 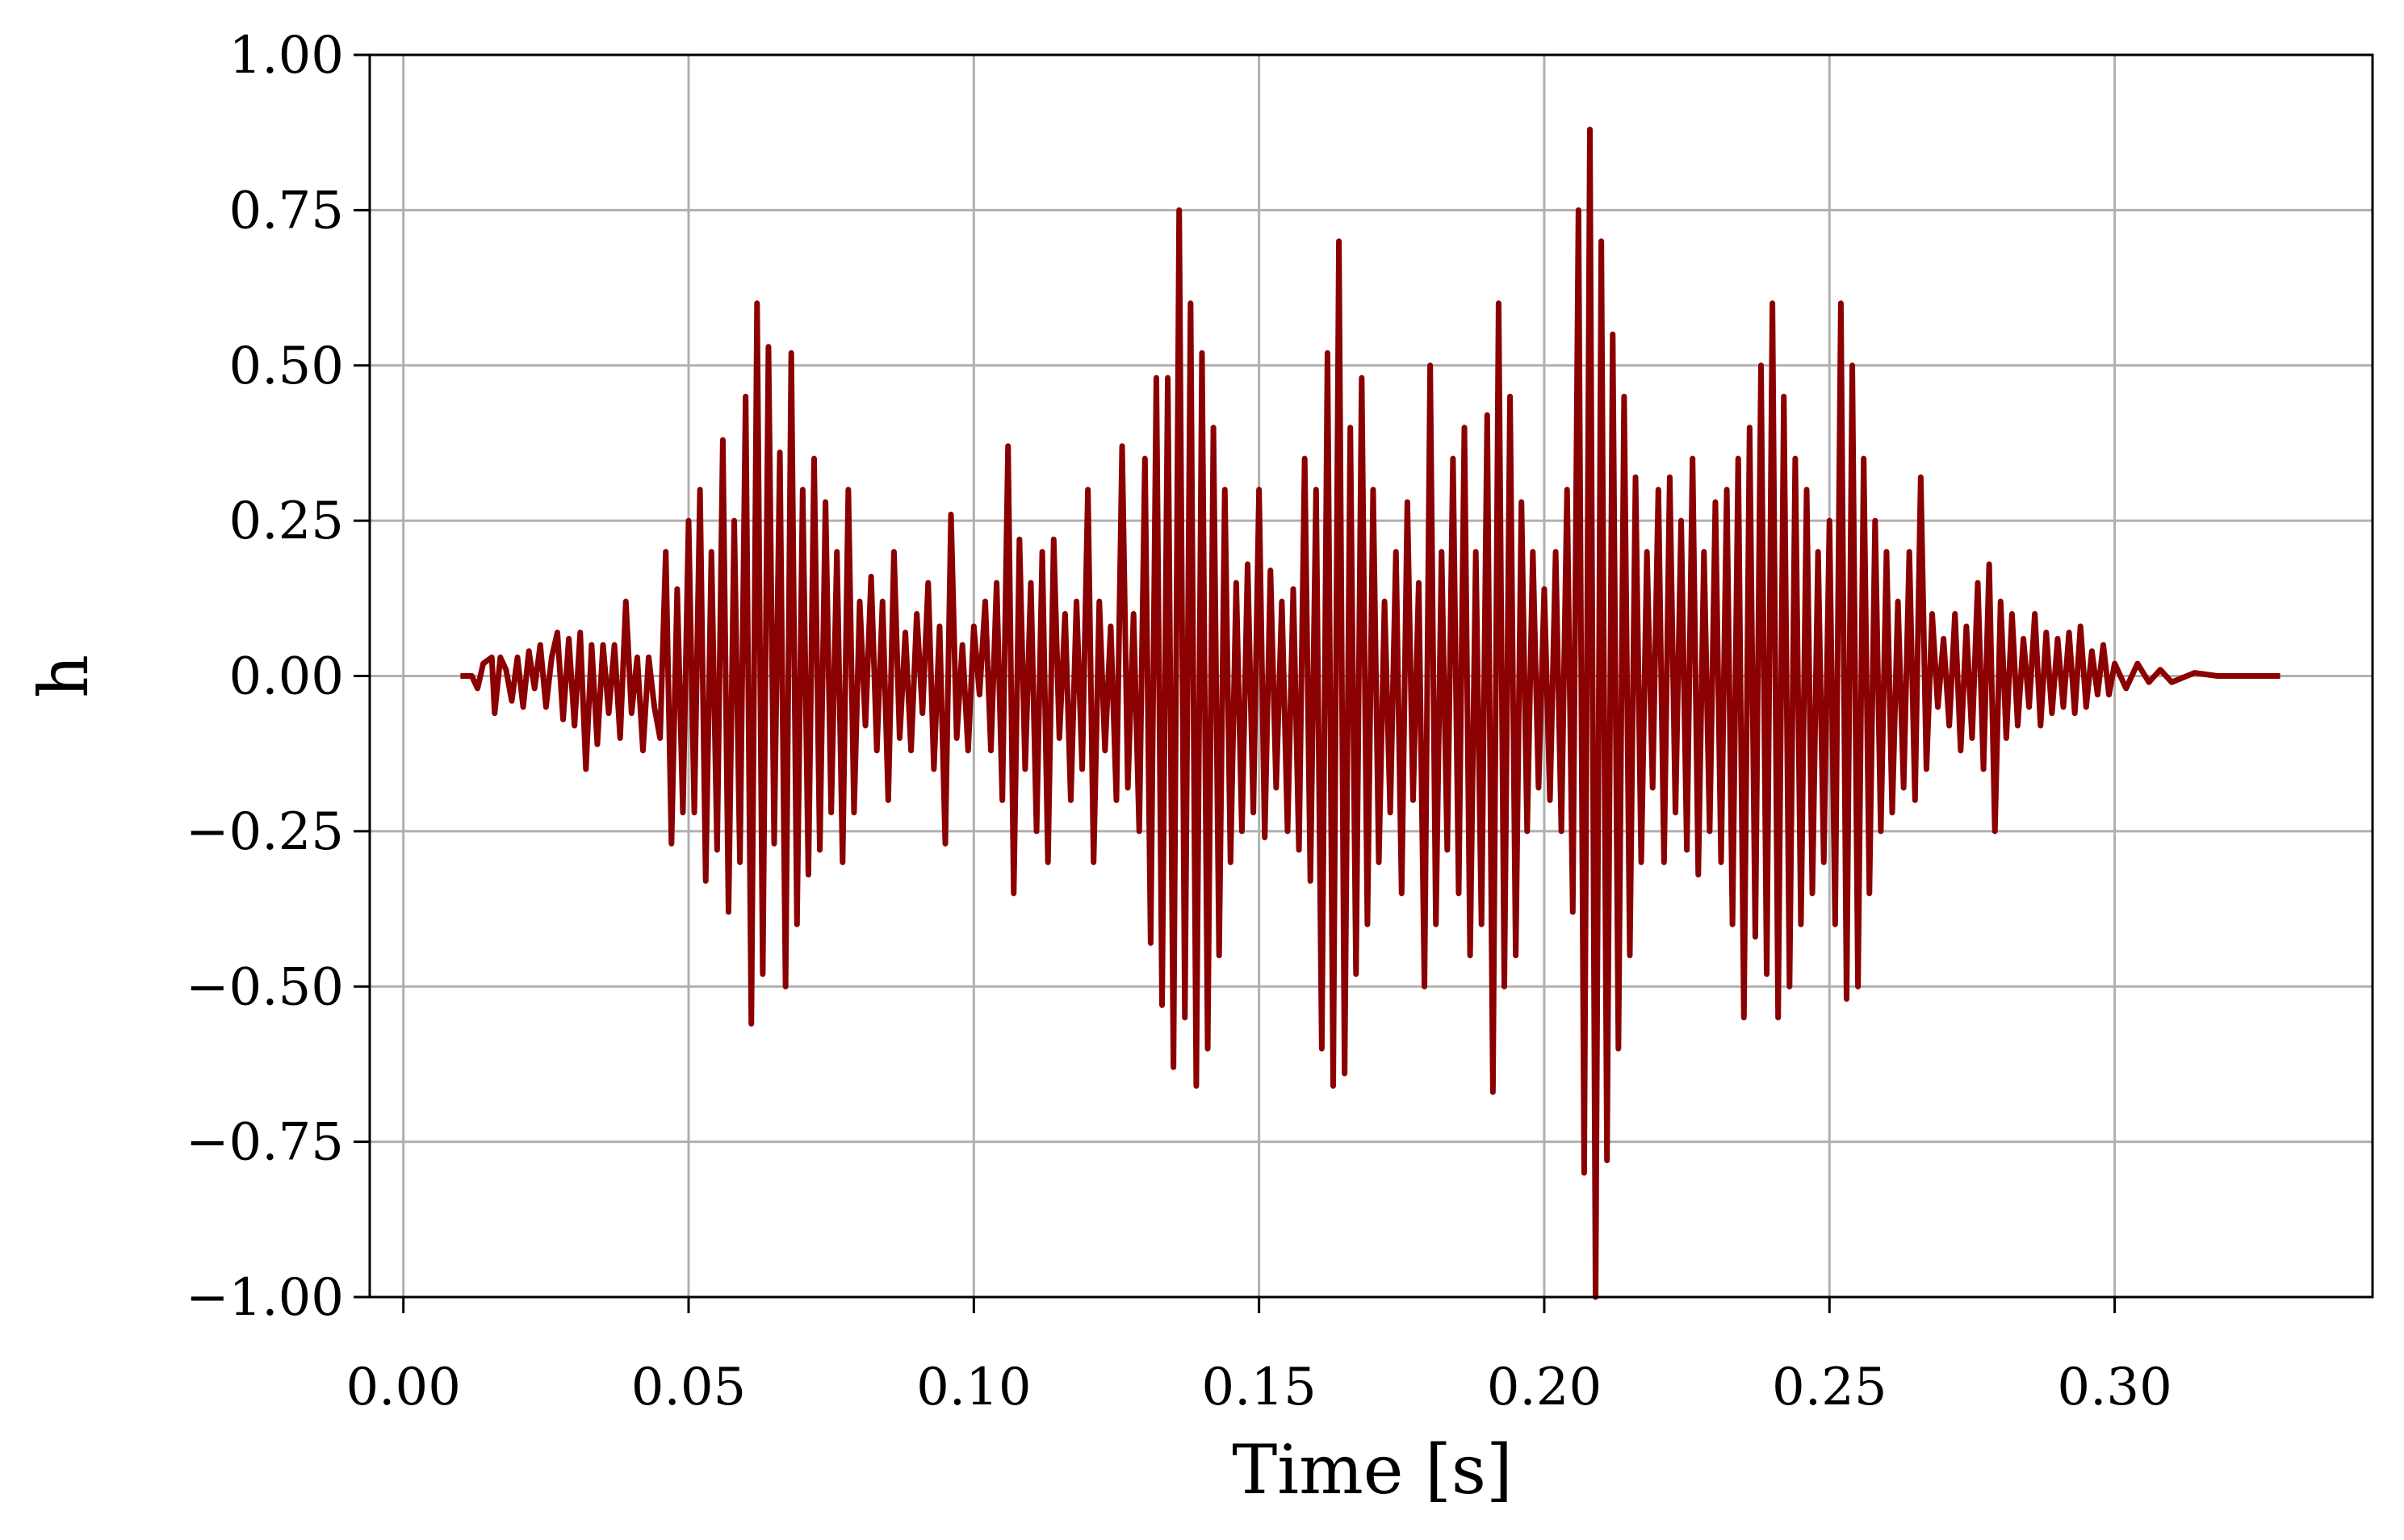 What do you see at coordinates (287, 677) in the screenshot?
I see `y-tick-label: 0.00` at bounding box center [287, 677].